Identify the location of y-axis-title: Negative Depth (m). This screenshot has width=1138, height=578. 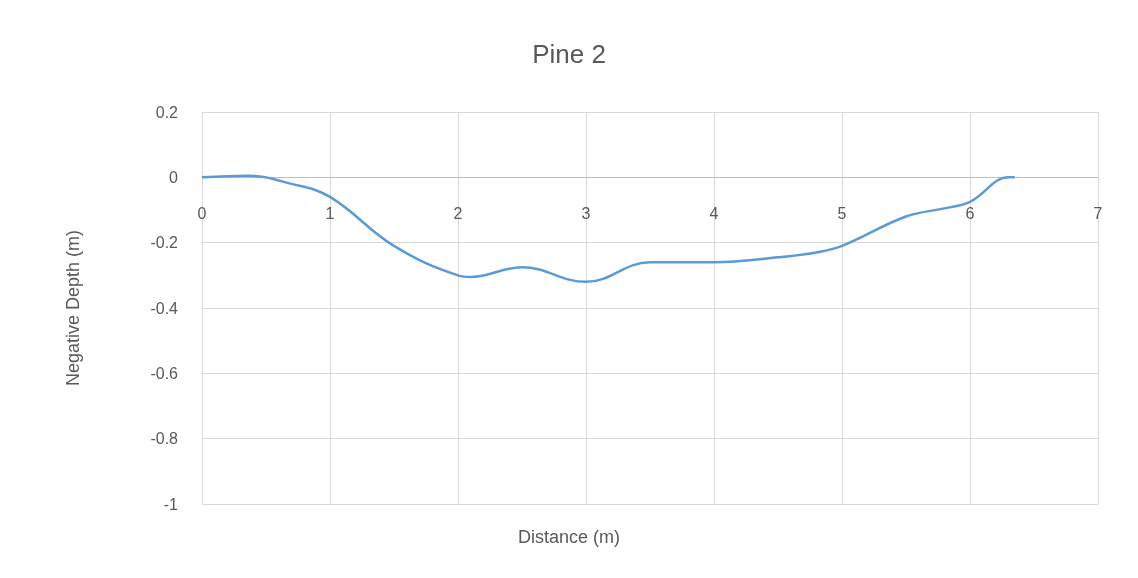
(73, 308).